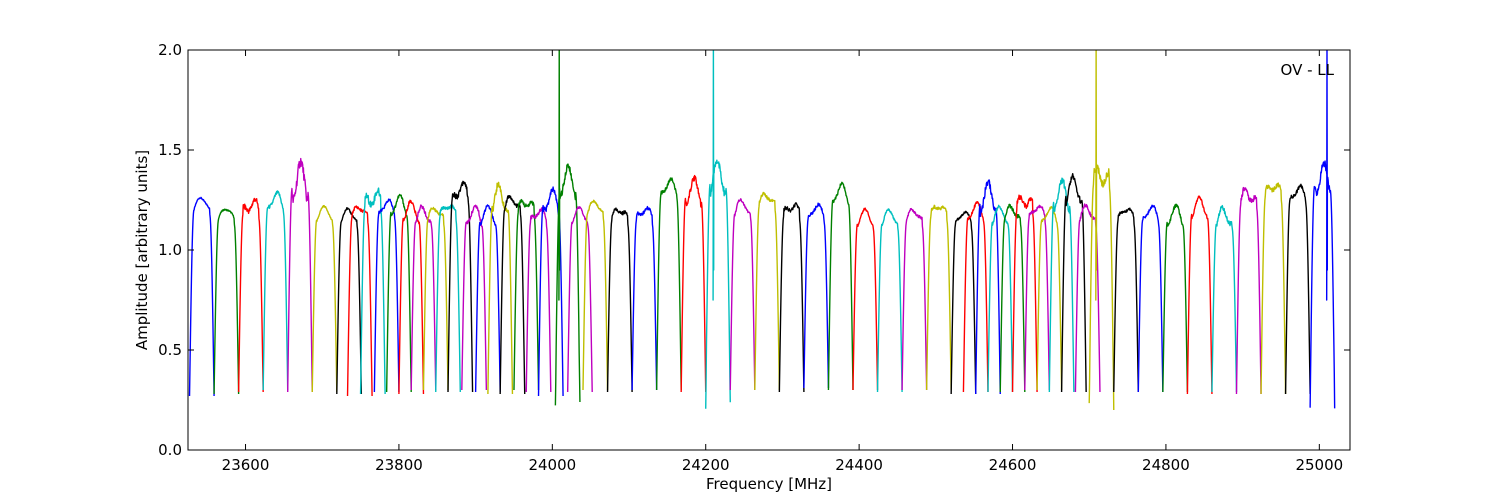  I want to click on x-tick-label: 23800, so click(399, 465).